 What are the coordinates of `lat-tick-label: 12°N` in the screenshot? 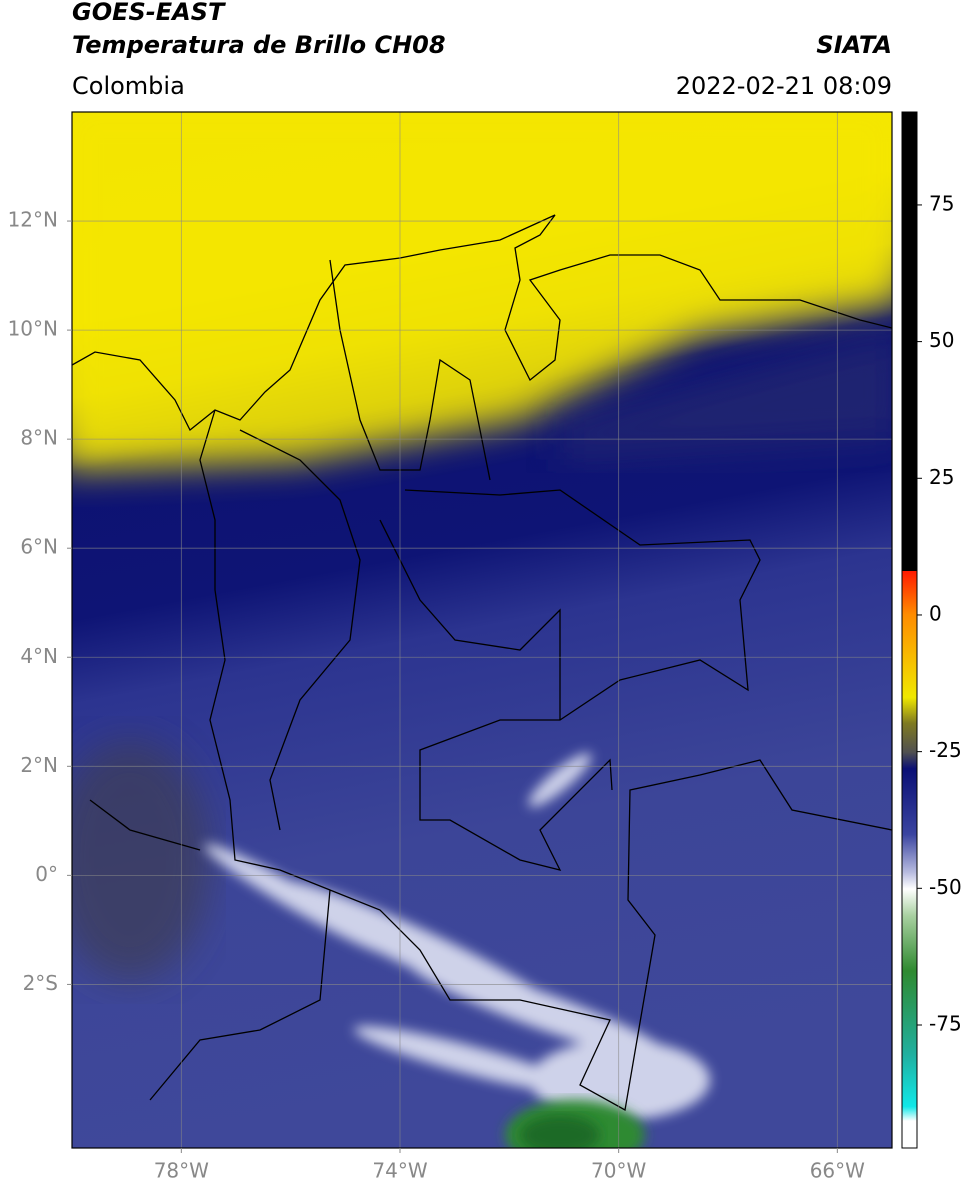 It's located at (33, 220).